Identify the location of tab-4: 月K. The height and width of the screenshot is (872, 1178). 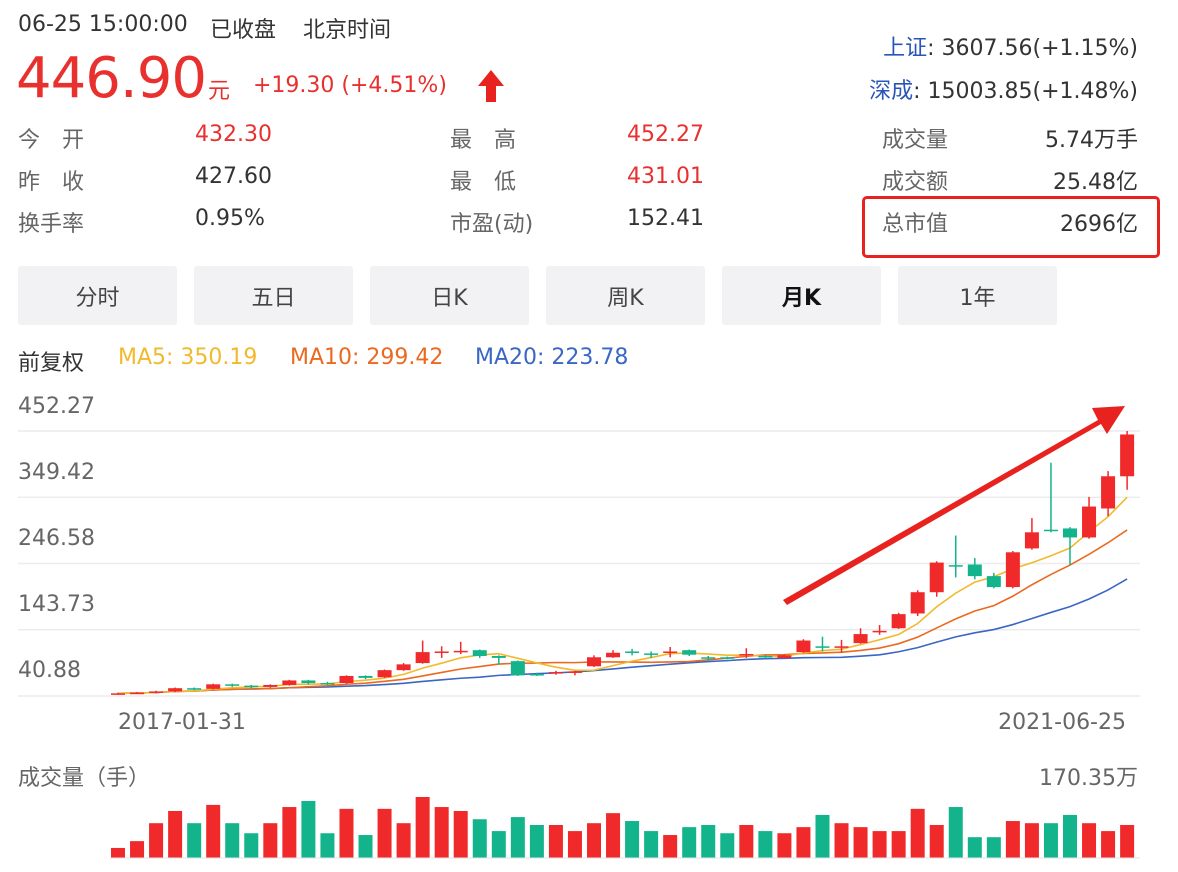
(801, 295).